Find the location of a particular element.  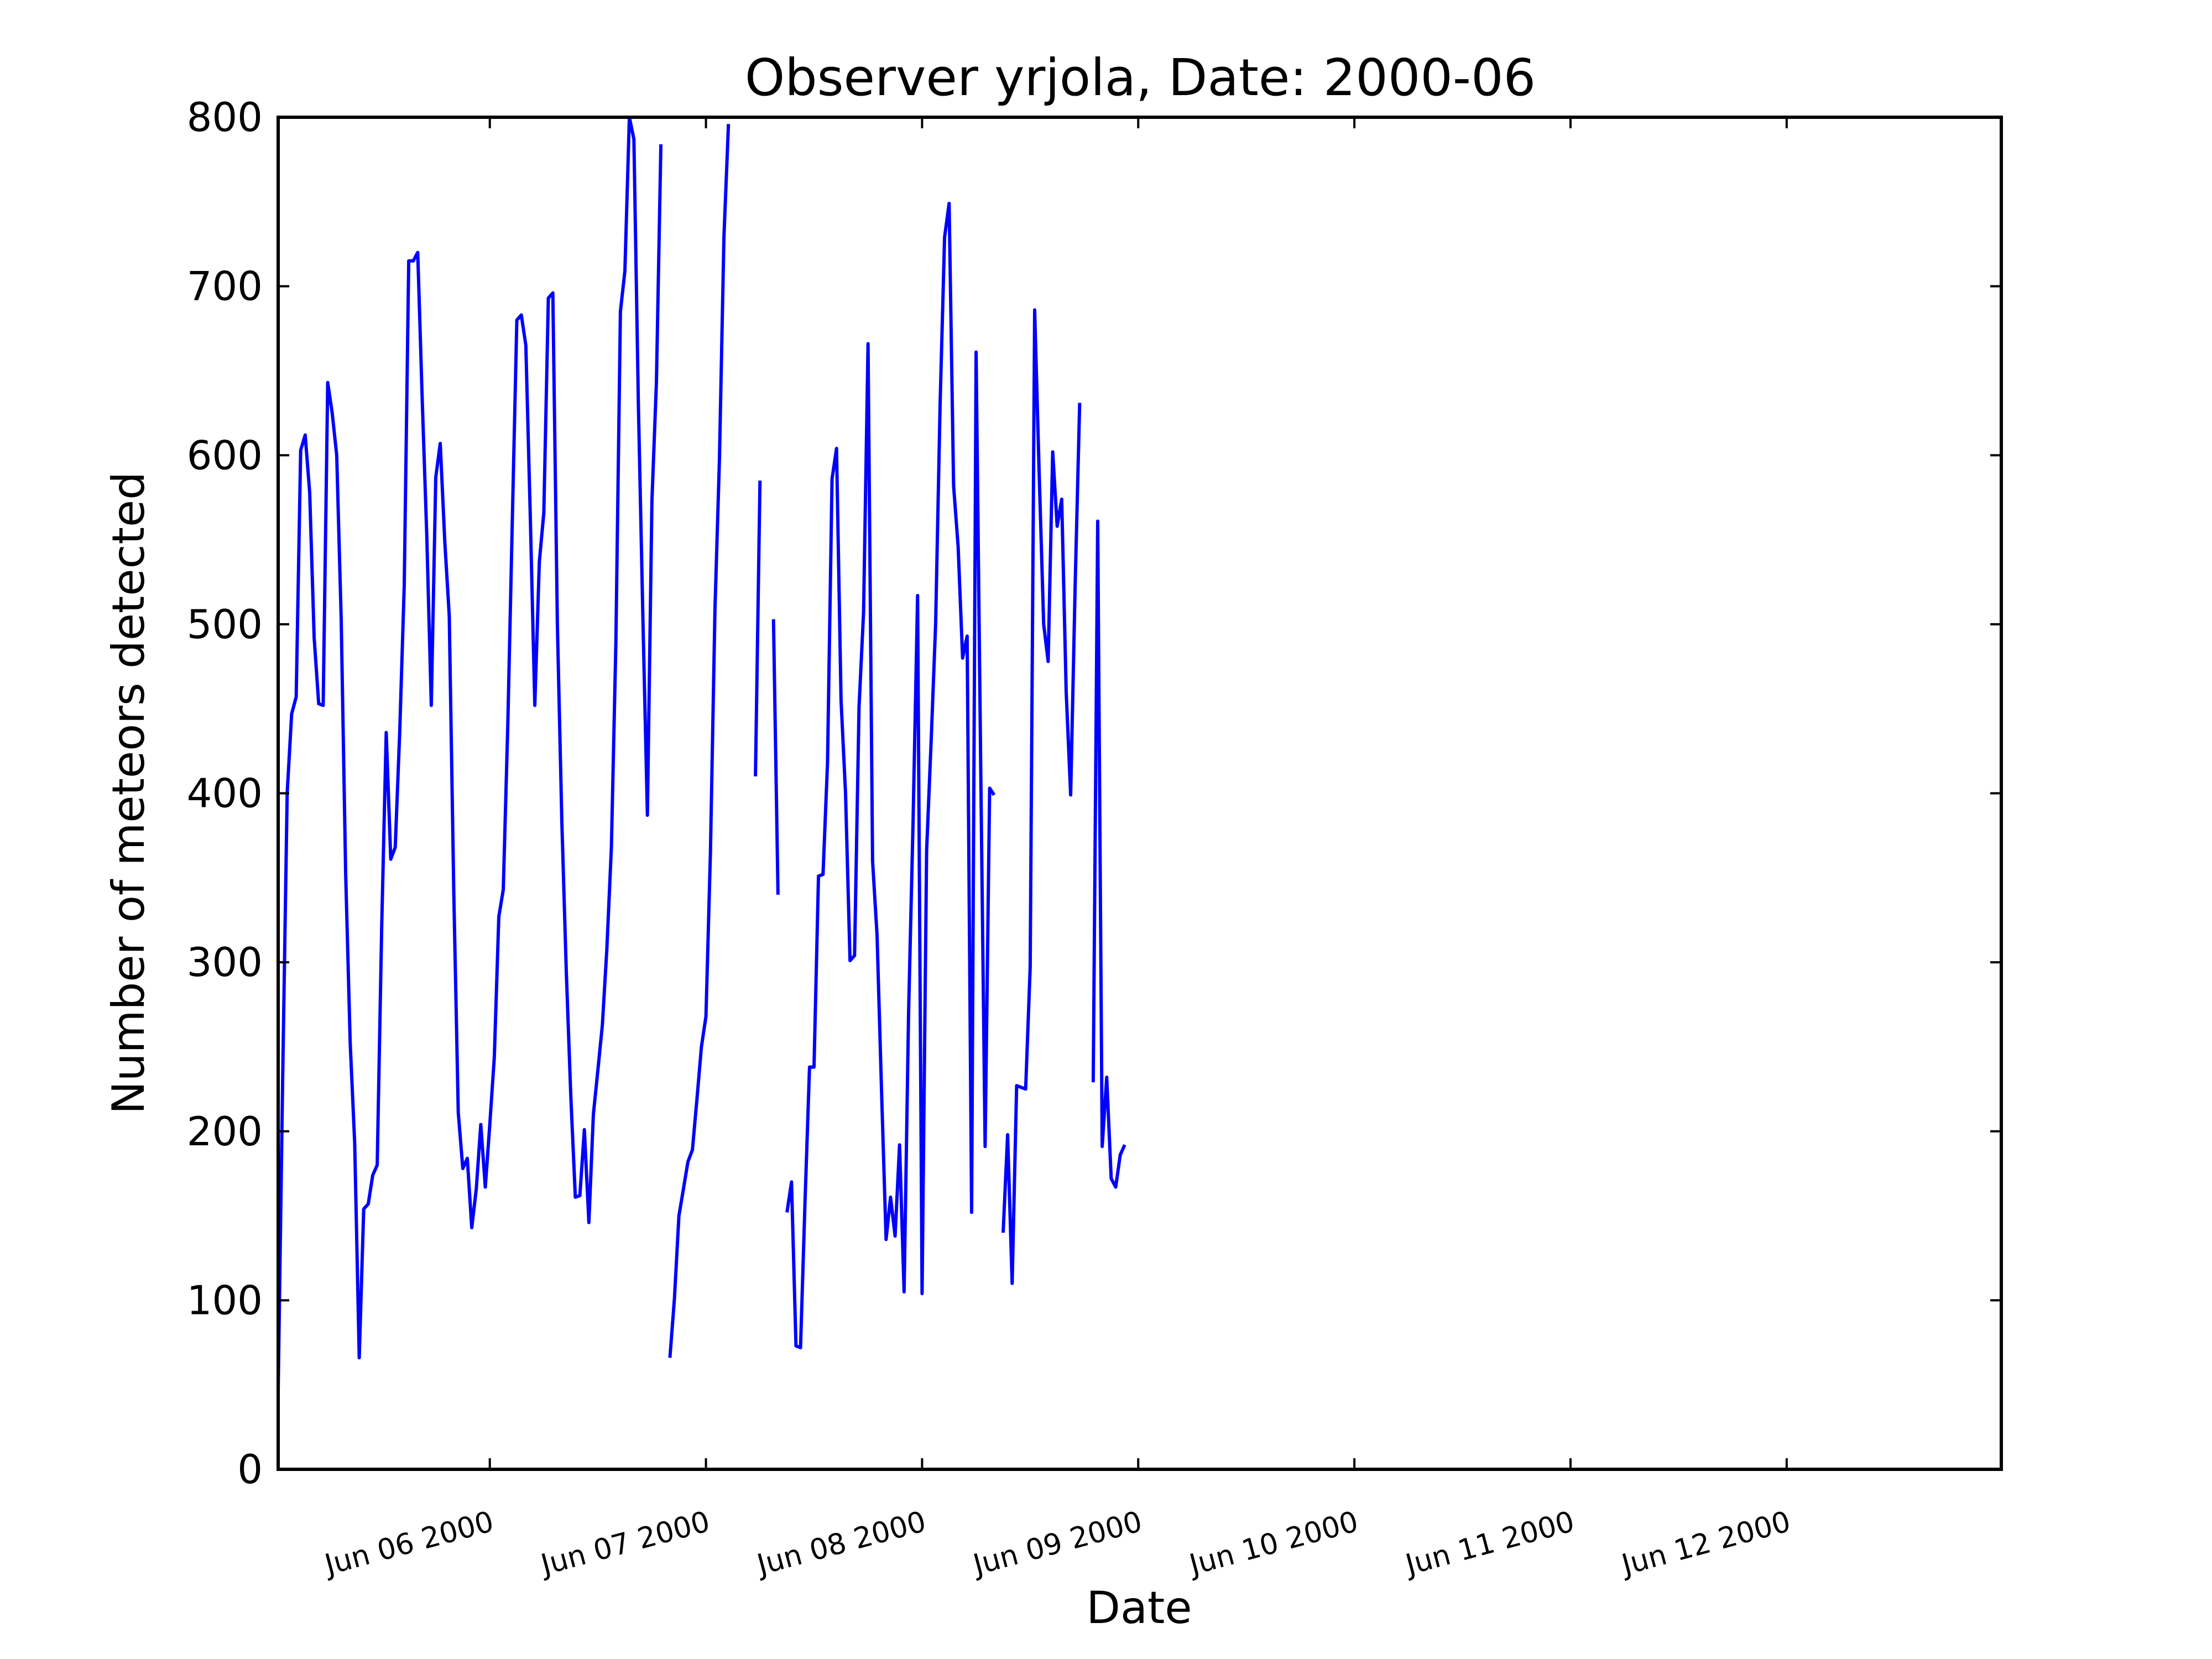

y-tick-label-800: 800 is located at coordinates (225, 117).